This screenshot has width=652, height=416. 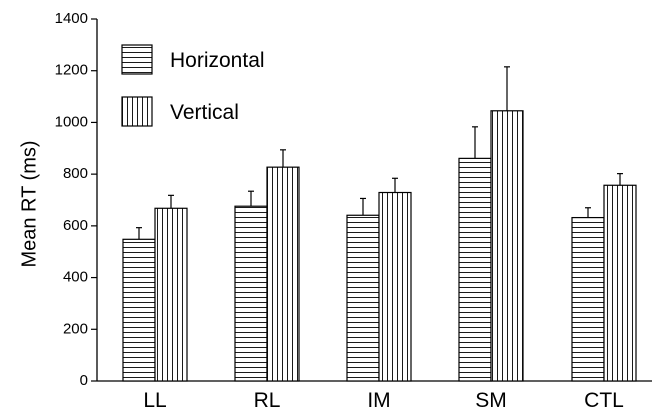 What do you see at coordinates (71, 70) in the screenshot?
I see `y-tick-label: 1200` at bounding box center [71, 70].